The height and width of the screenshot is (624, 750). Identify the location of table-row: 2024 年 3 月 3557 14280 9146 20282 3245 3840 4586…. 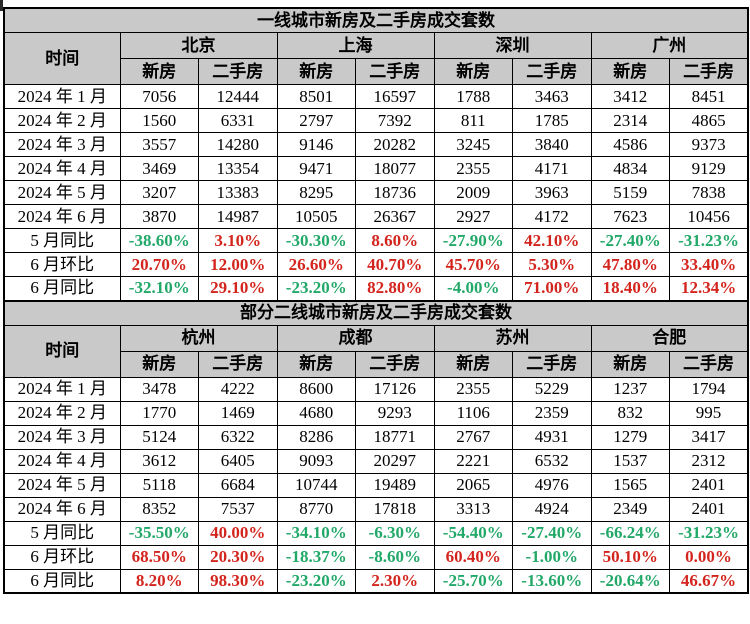
(376, 144).